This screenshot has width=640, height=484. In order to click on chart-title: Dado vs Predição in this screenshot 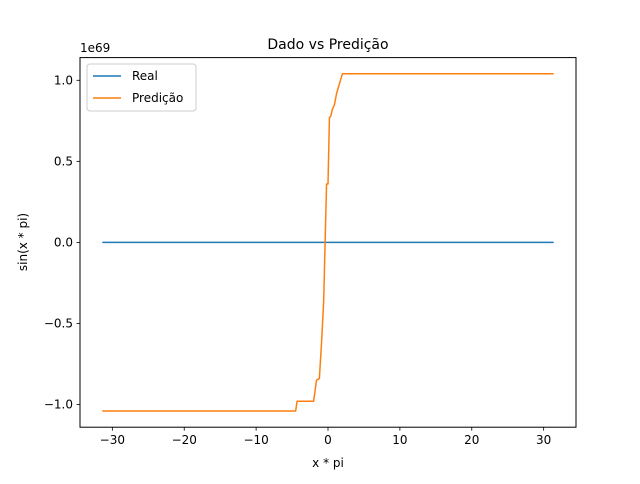, I will do `click(327, 45)`.